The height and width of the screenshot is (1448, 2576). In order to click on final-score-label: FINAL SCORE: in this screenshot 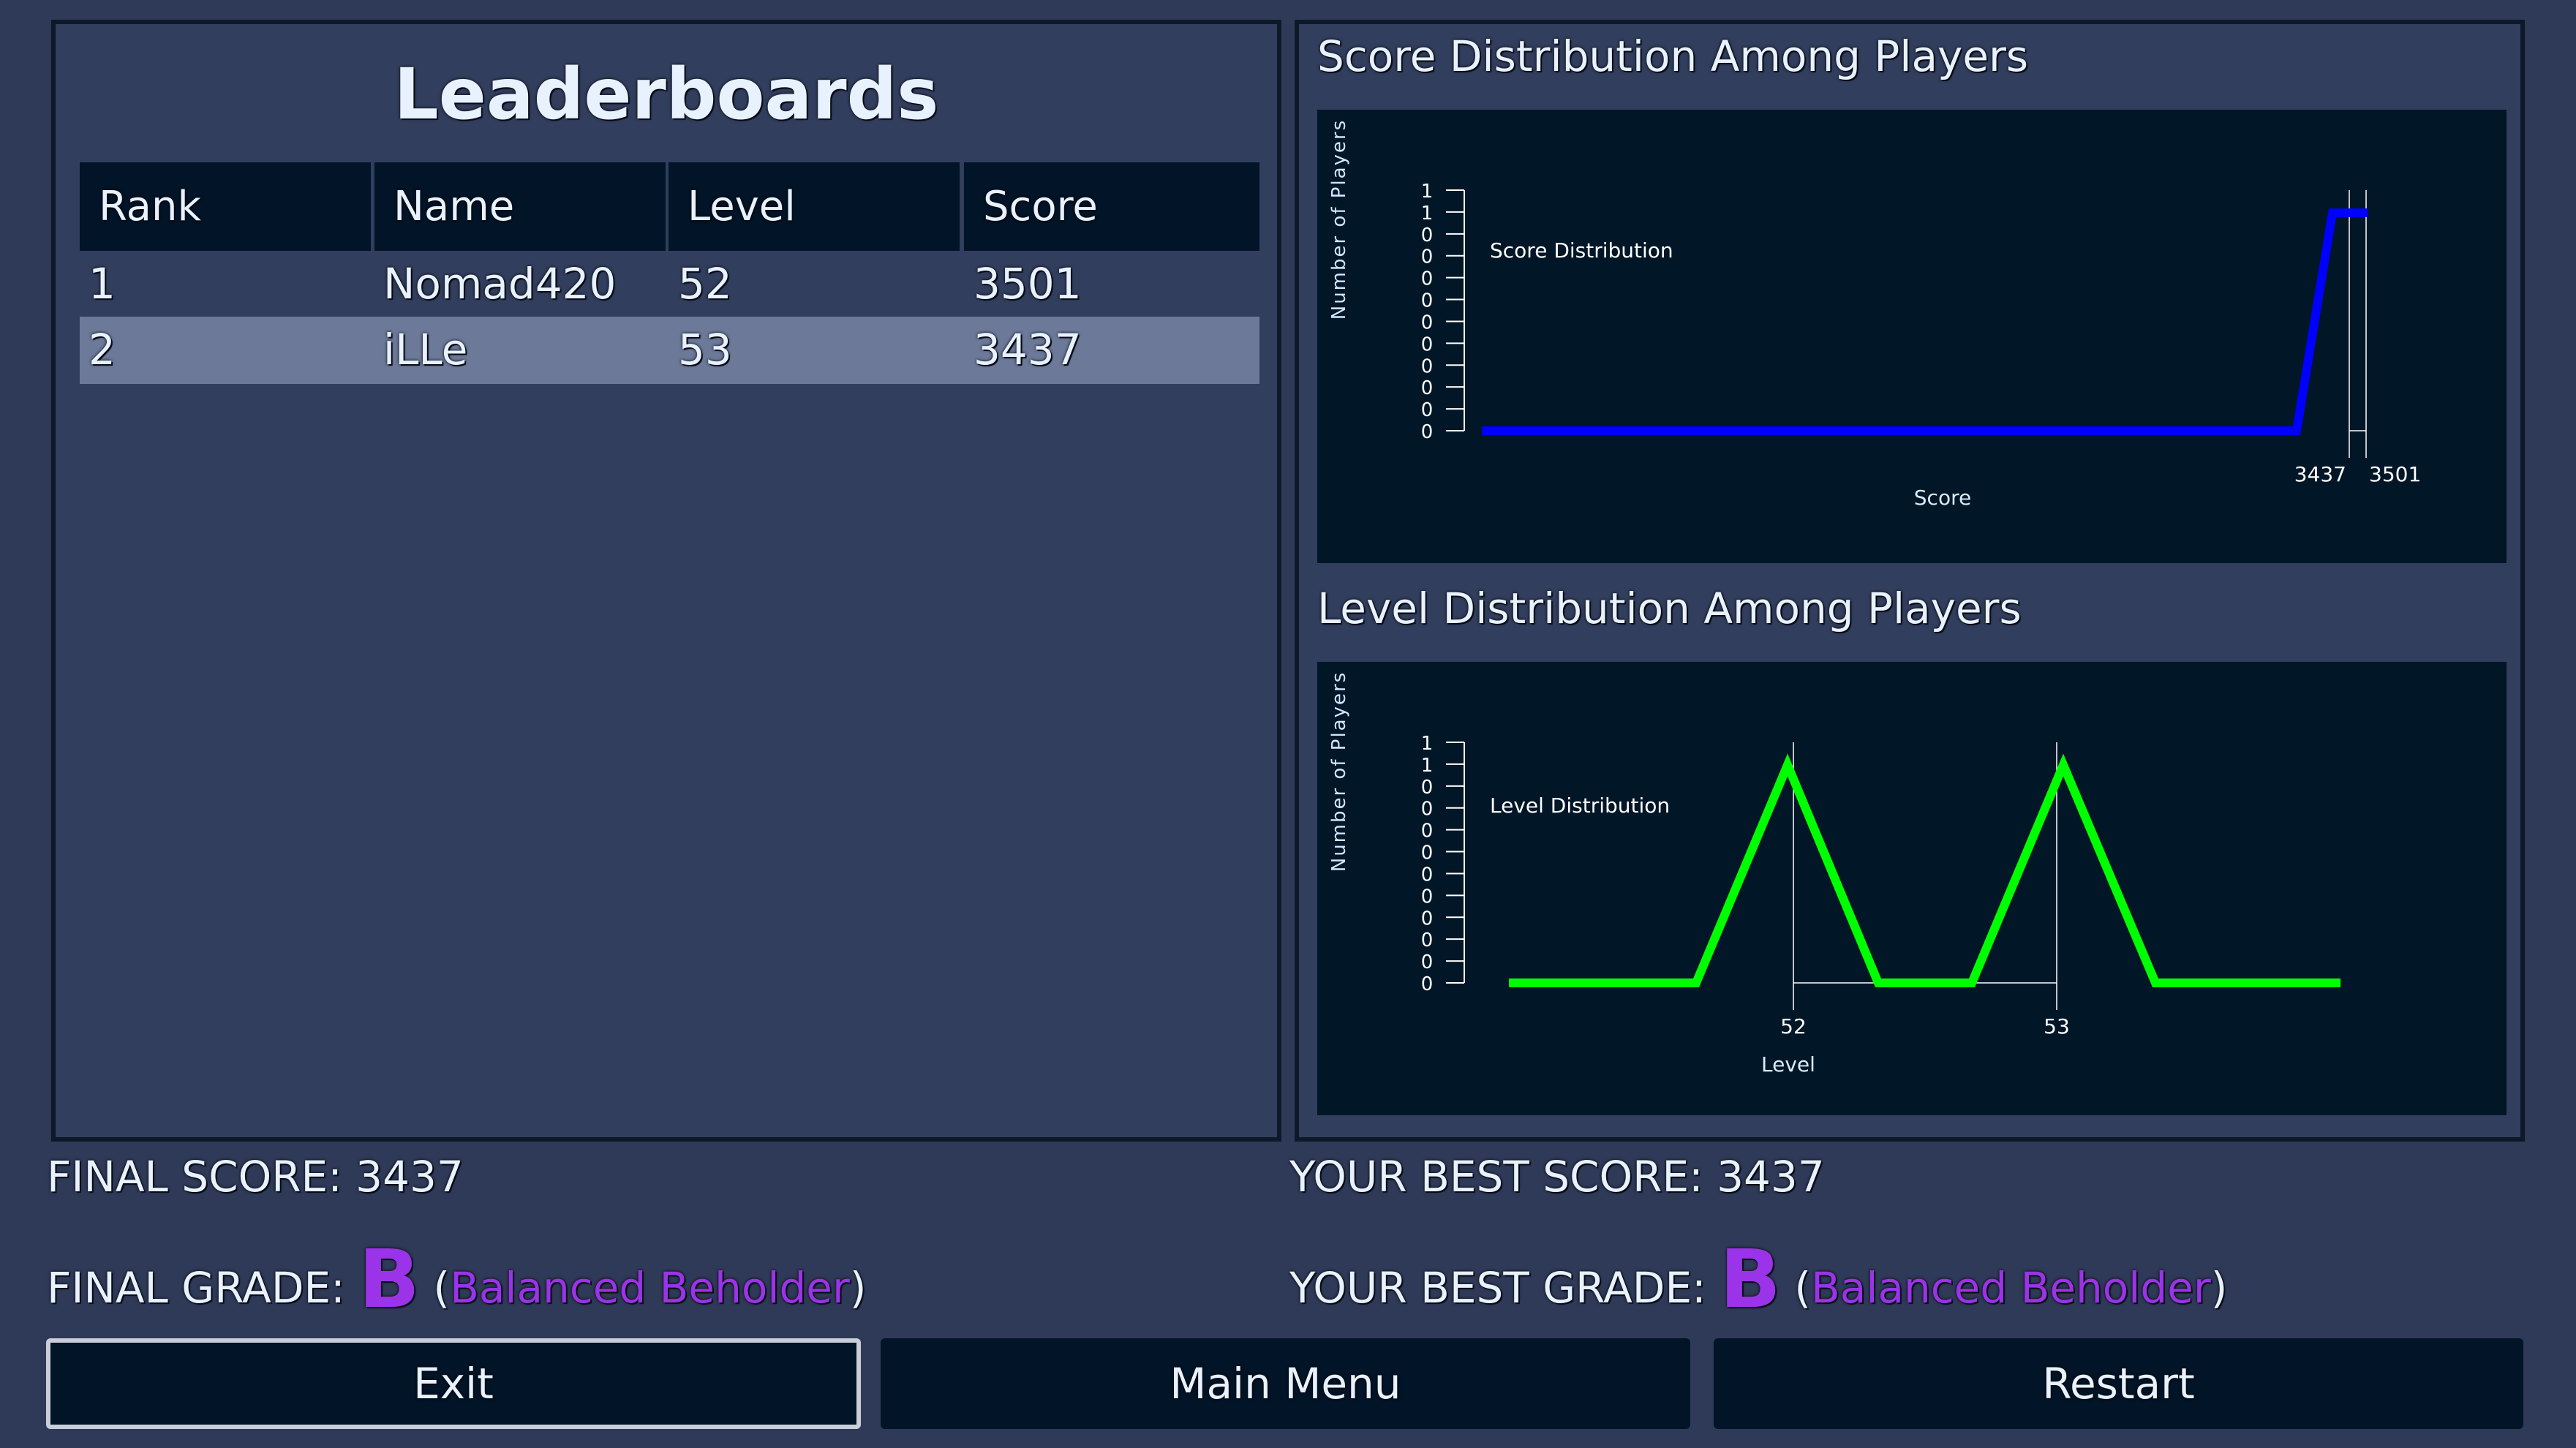, I will do `click(194, 1177)`.